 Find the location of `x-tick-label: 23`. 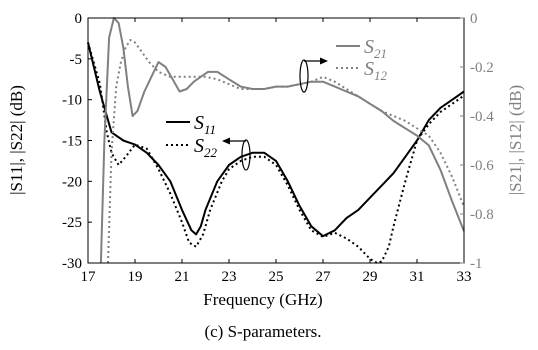

x-tick-label: 23 is located at coordinates (229, 277).